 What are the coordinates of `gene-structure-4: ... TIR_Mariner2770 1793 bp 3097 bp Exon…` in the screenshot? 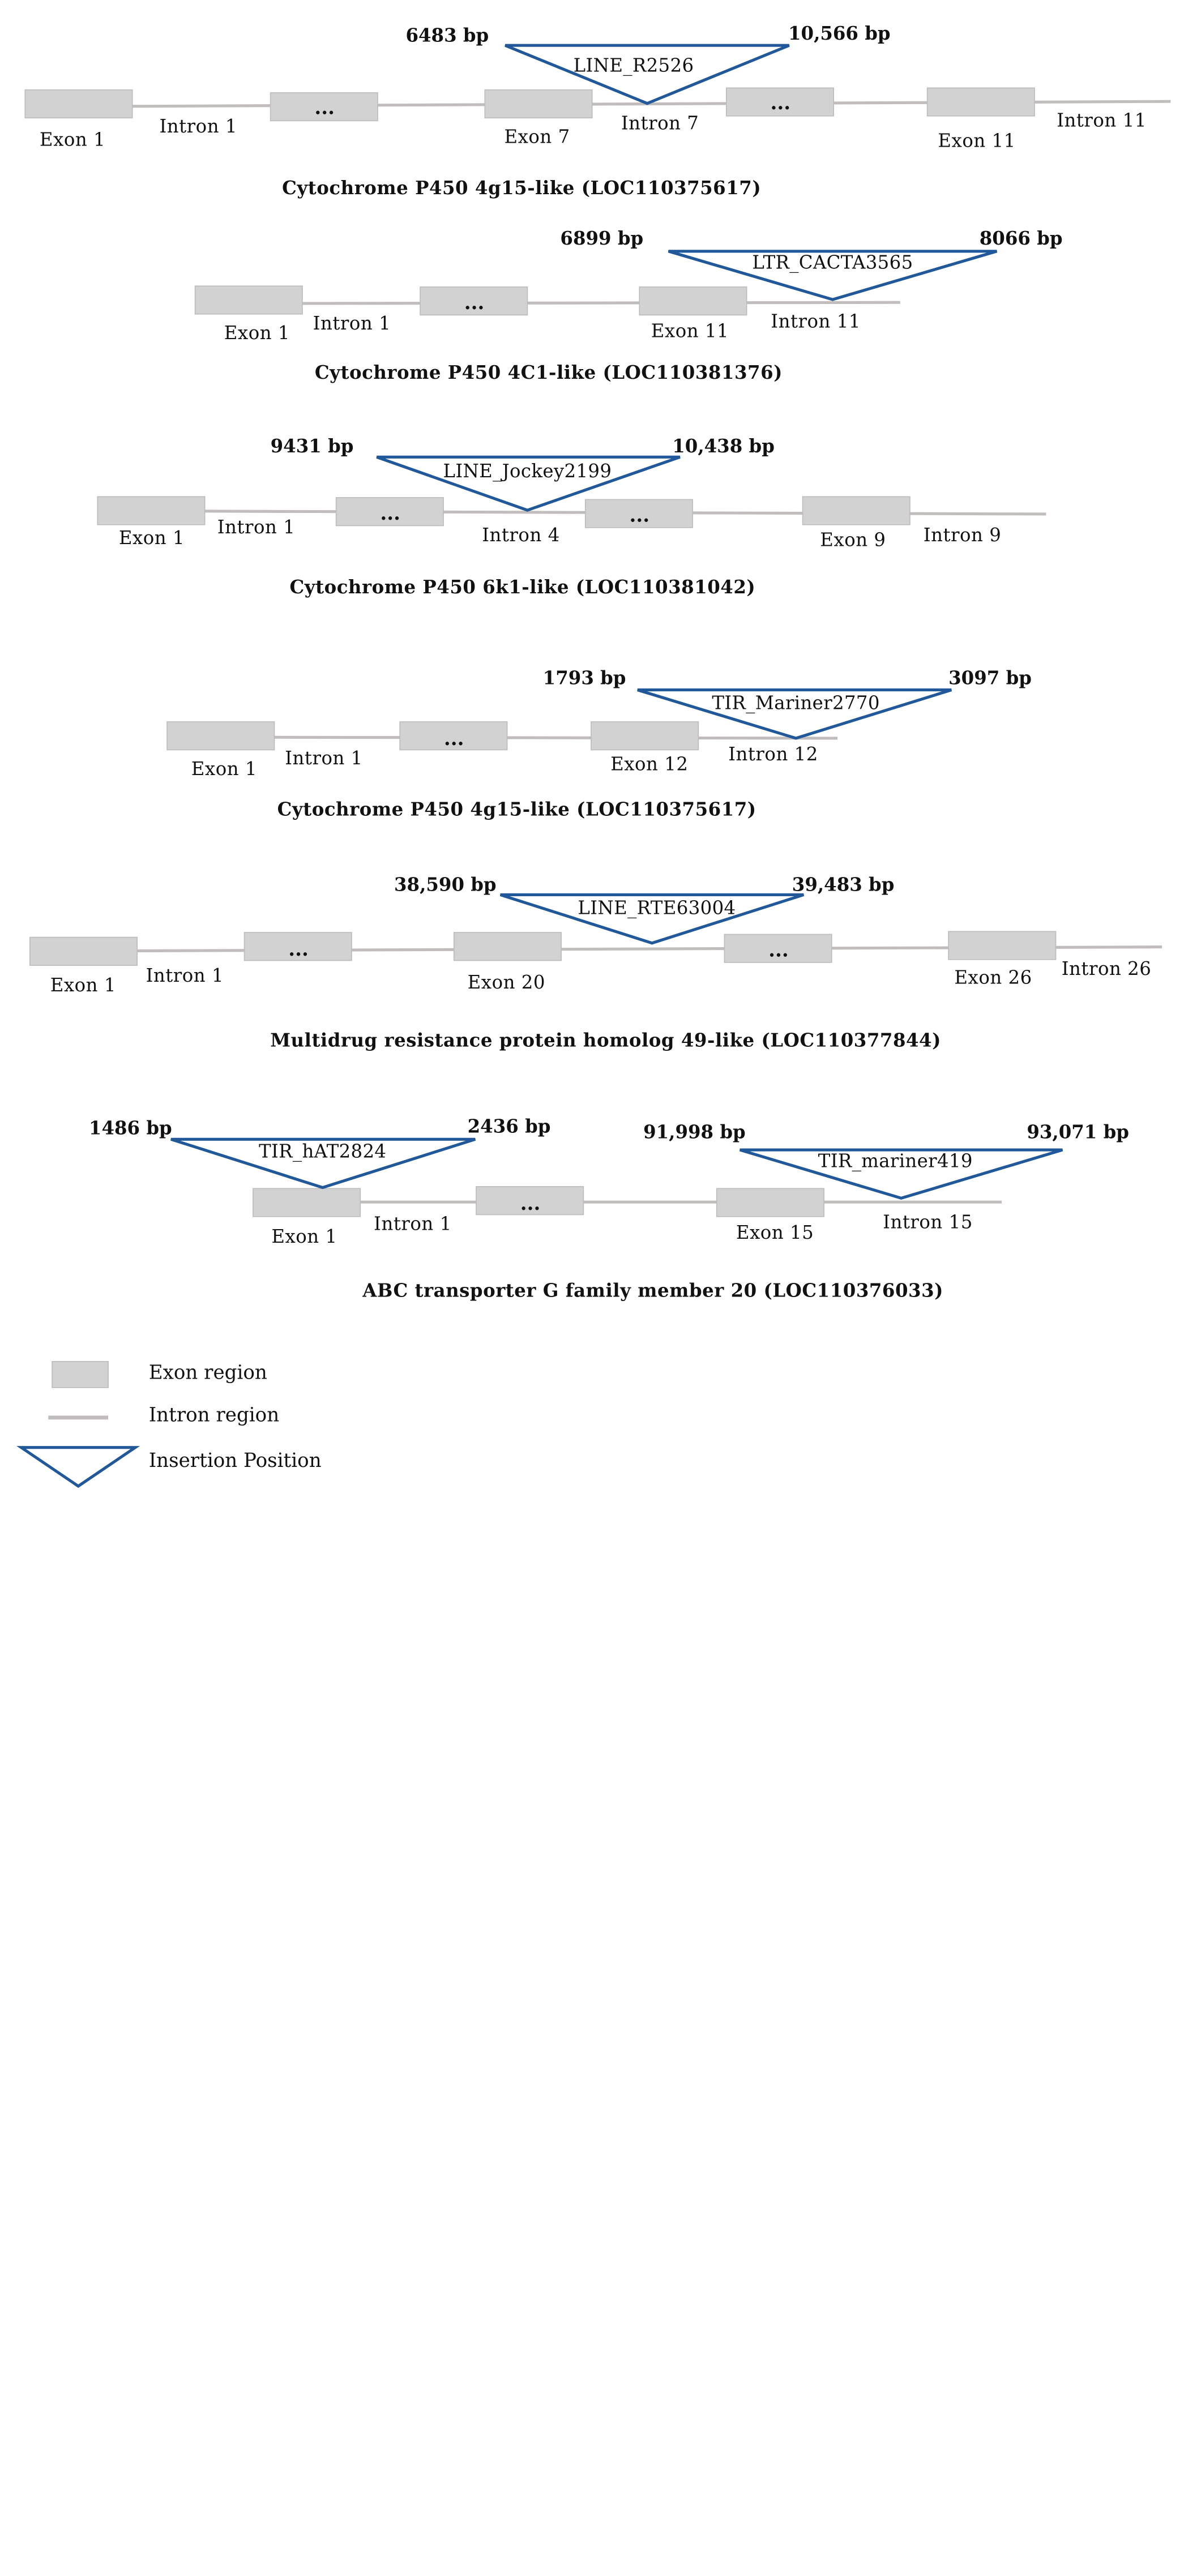 It's located at (599, 743).